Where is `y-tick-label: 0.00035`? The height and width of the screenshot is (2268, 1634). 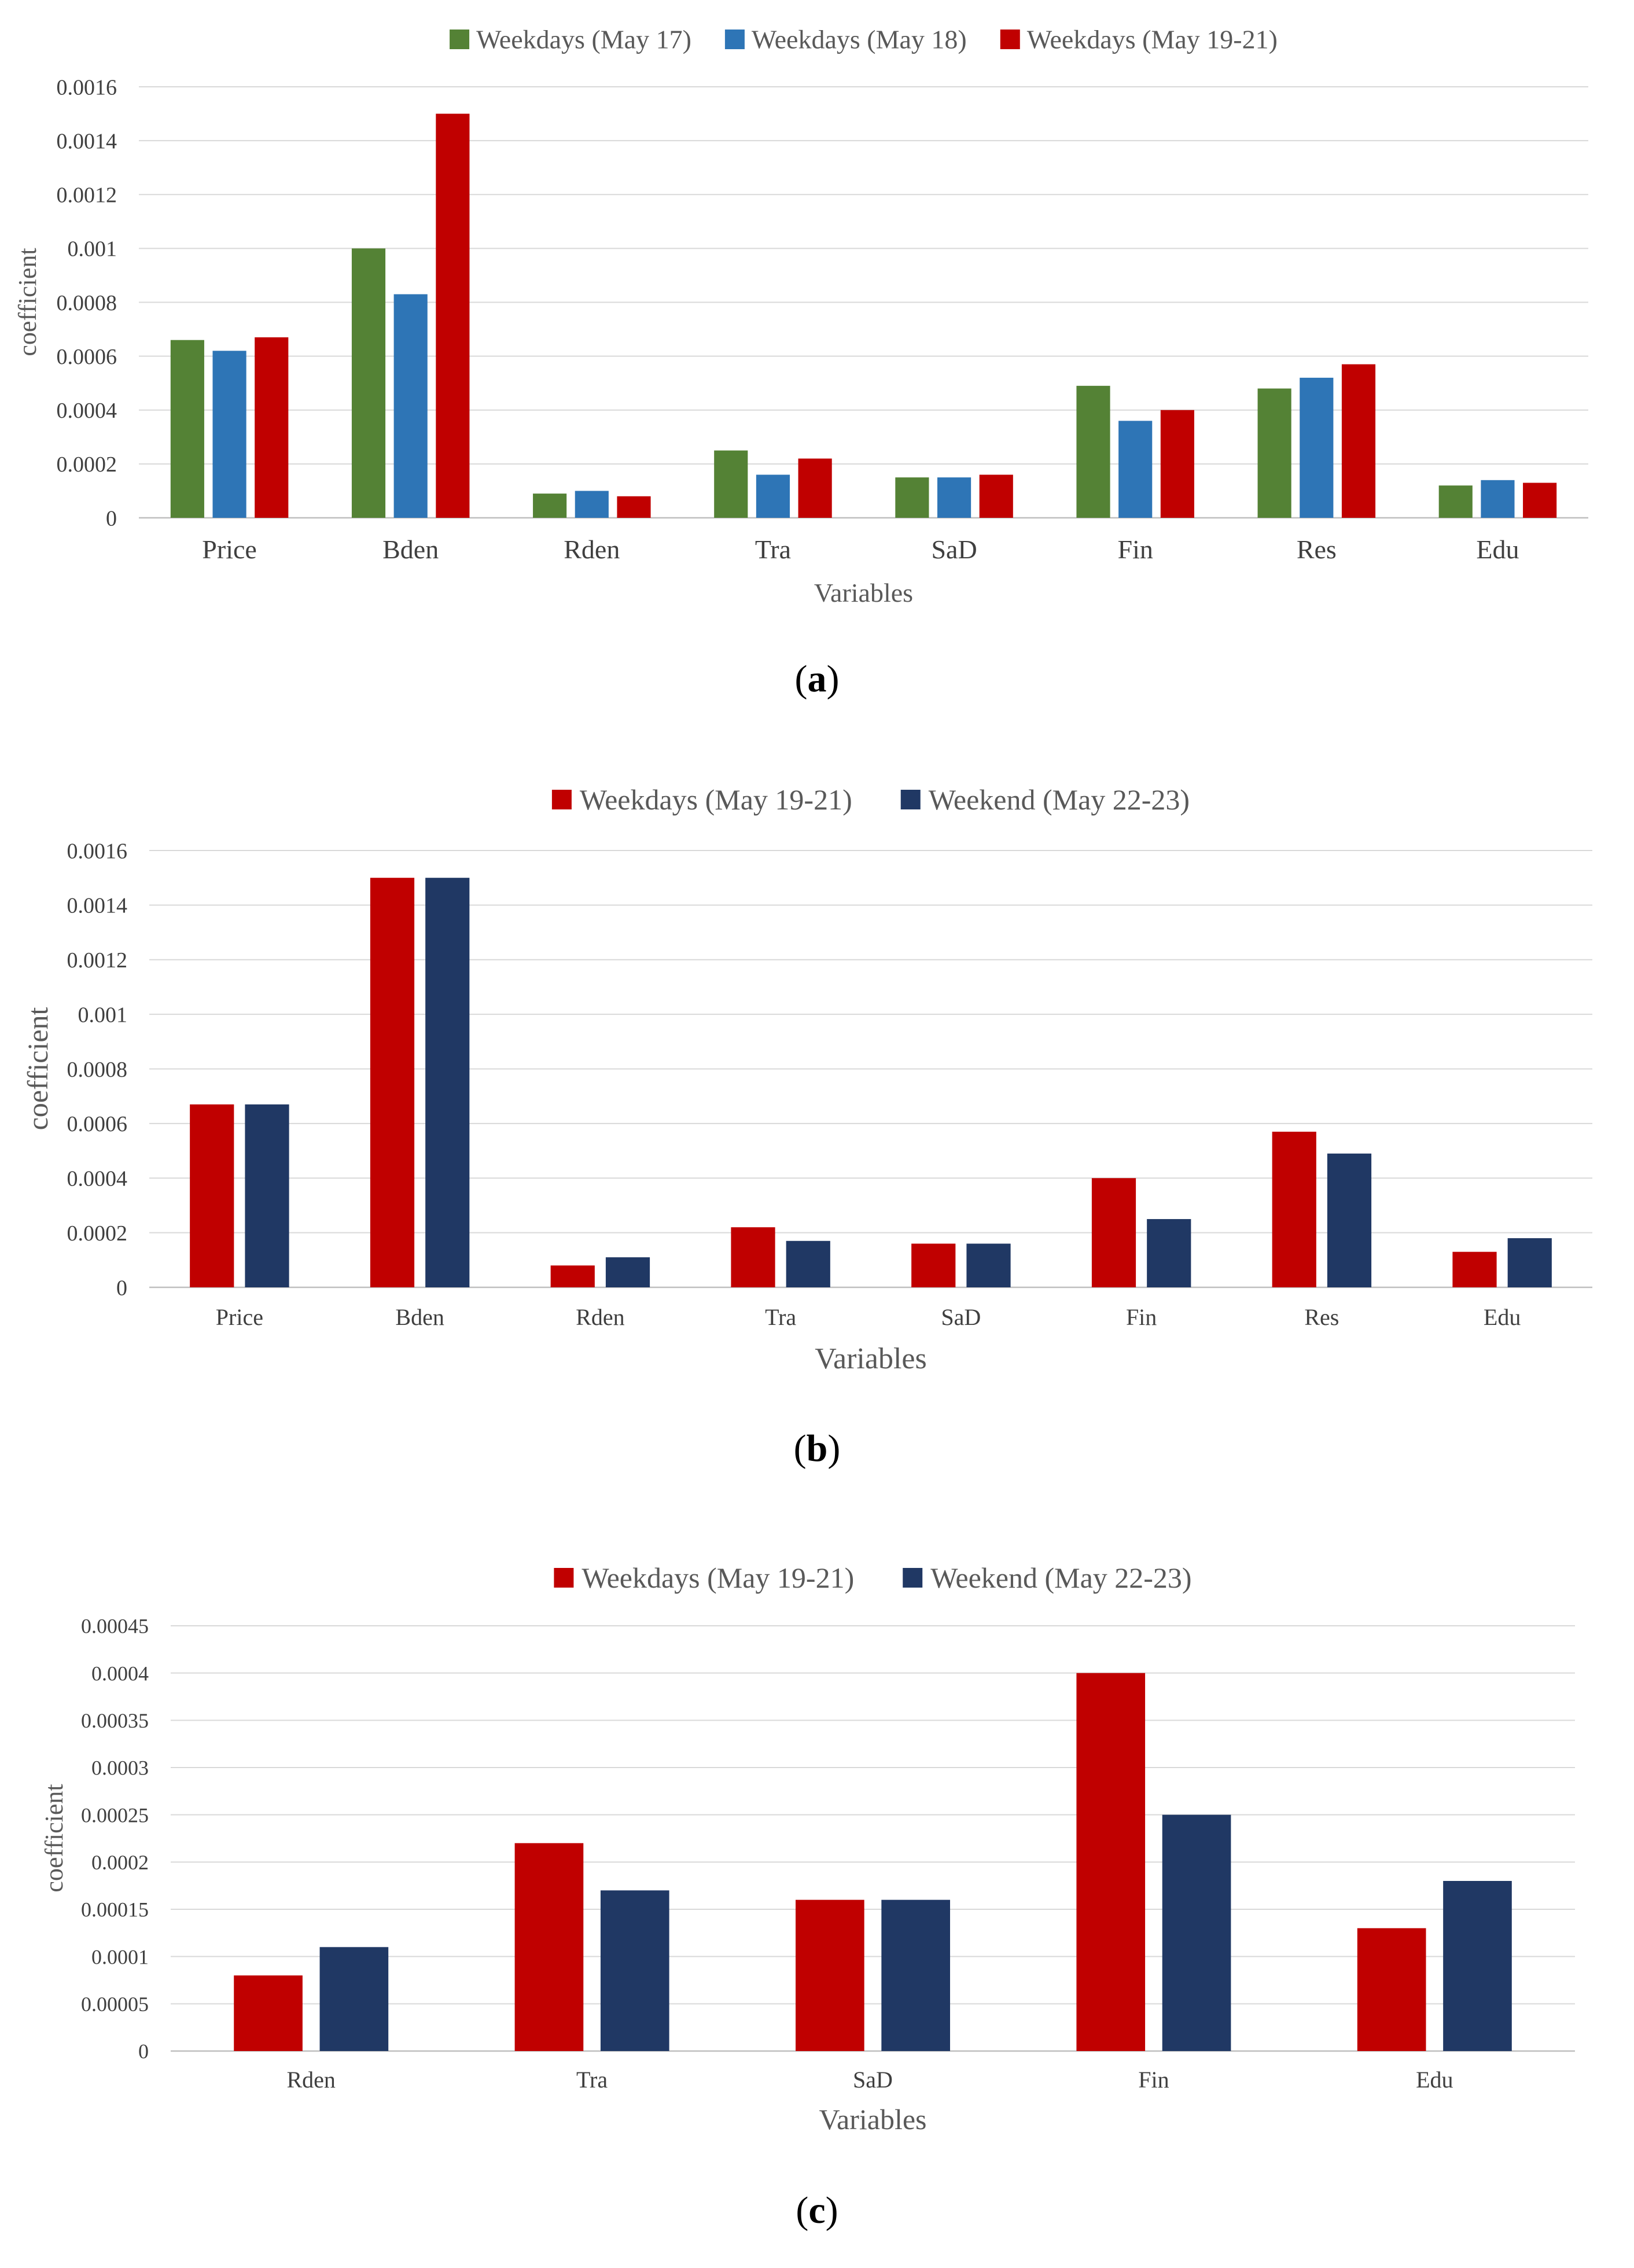
y-tick-label: 0.00035 is located at coordinates (115, 1720).